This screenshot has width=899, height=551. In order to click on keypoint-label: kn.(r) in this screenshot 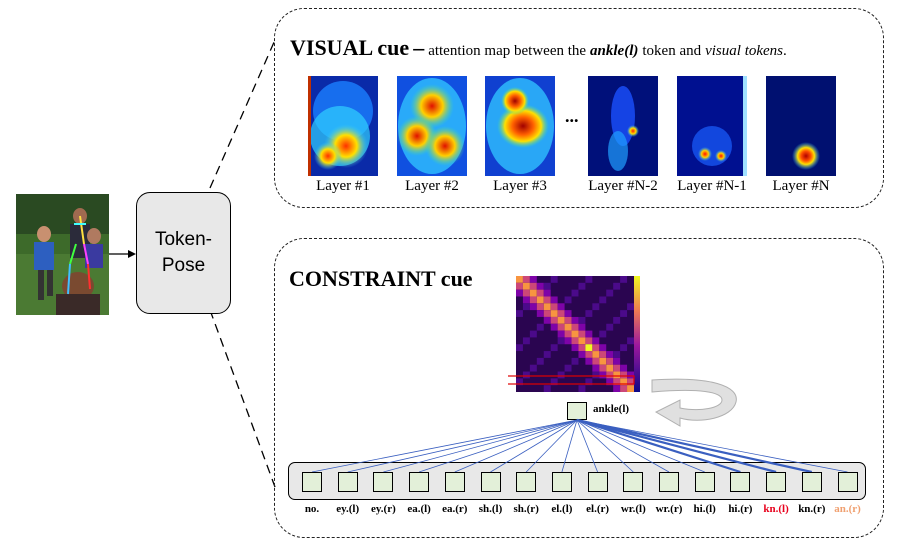, I will do `click(812, 509)`.